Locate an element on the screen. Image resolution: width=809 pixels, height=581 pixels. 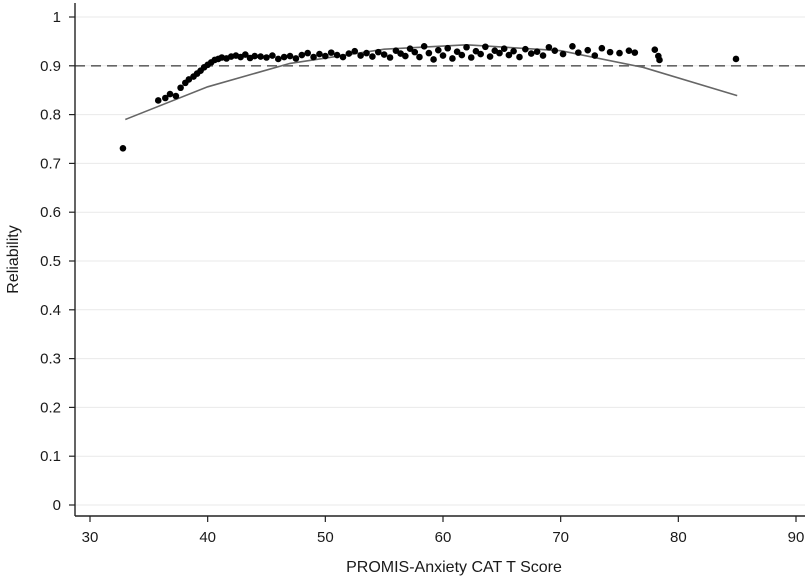
y-axis-ticks: 0 0.1 0.2 0.3 0.4 0.5 0.6 0.7 0.8 0.9 1 is located at coordinates (57, 261).